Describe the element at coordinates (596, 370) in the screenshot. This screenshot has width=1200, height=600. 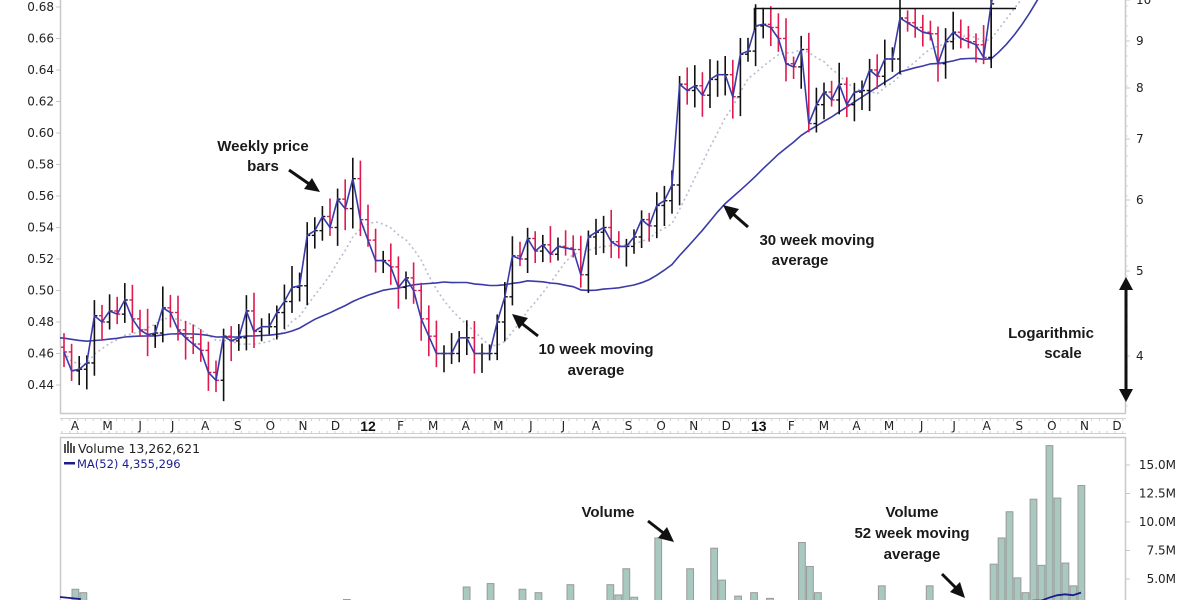
I see `annotation-ma10-line2: average` at that location.